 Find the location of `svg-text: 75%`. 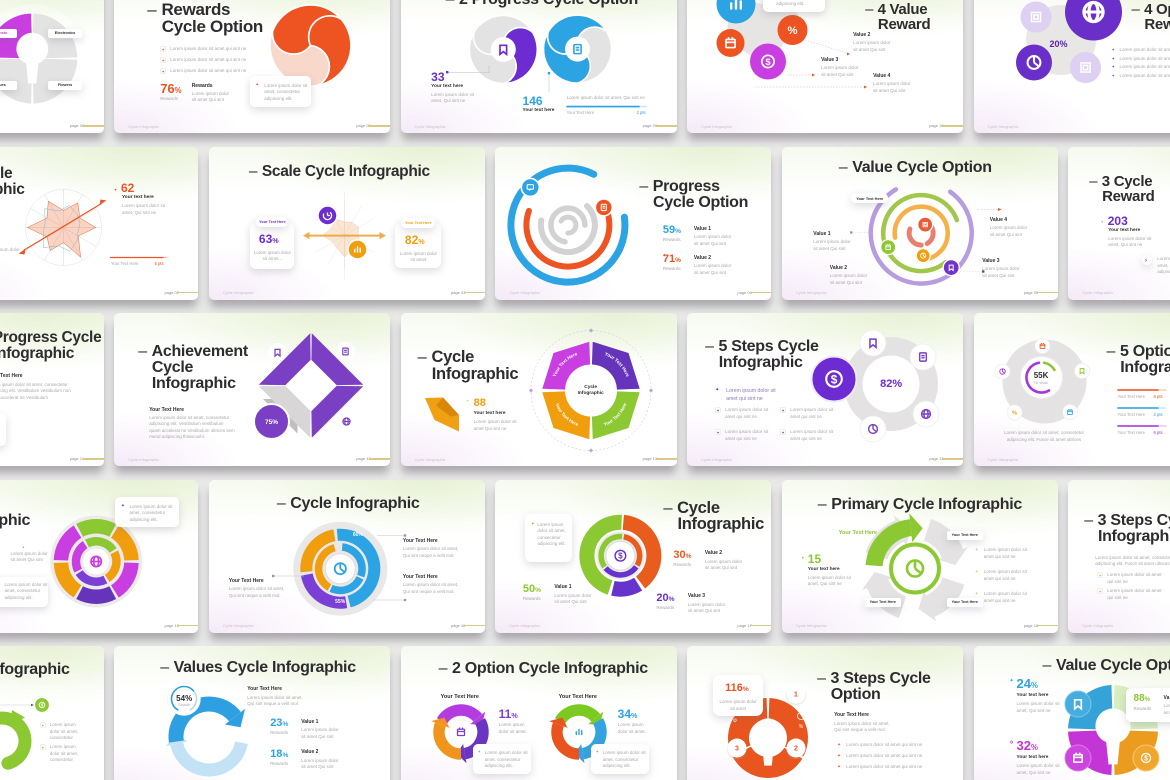

svg-text: 75% is located at coordinates (271, 422).